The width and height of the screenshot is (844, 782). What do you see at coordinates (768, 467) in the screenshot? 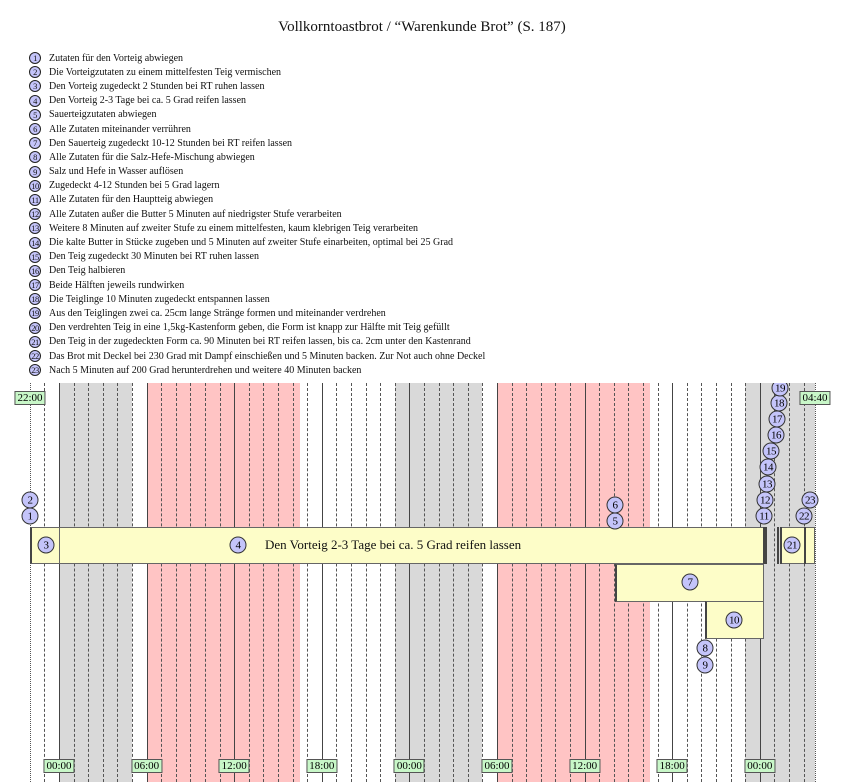
I see `step-marker-14: 14` at bounding box center [768, 467].